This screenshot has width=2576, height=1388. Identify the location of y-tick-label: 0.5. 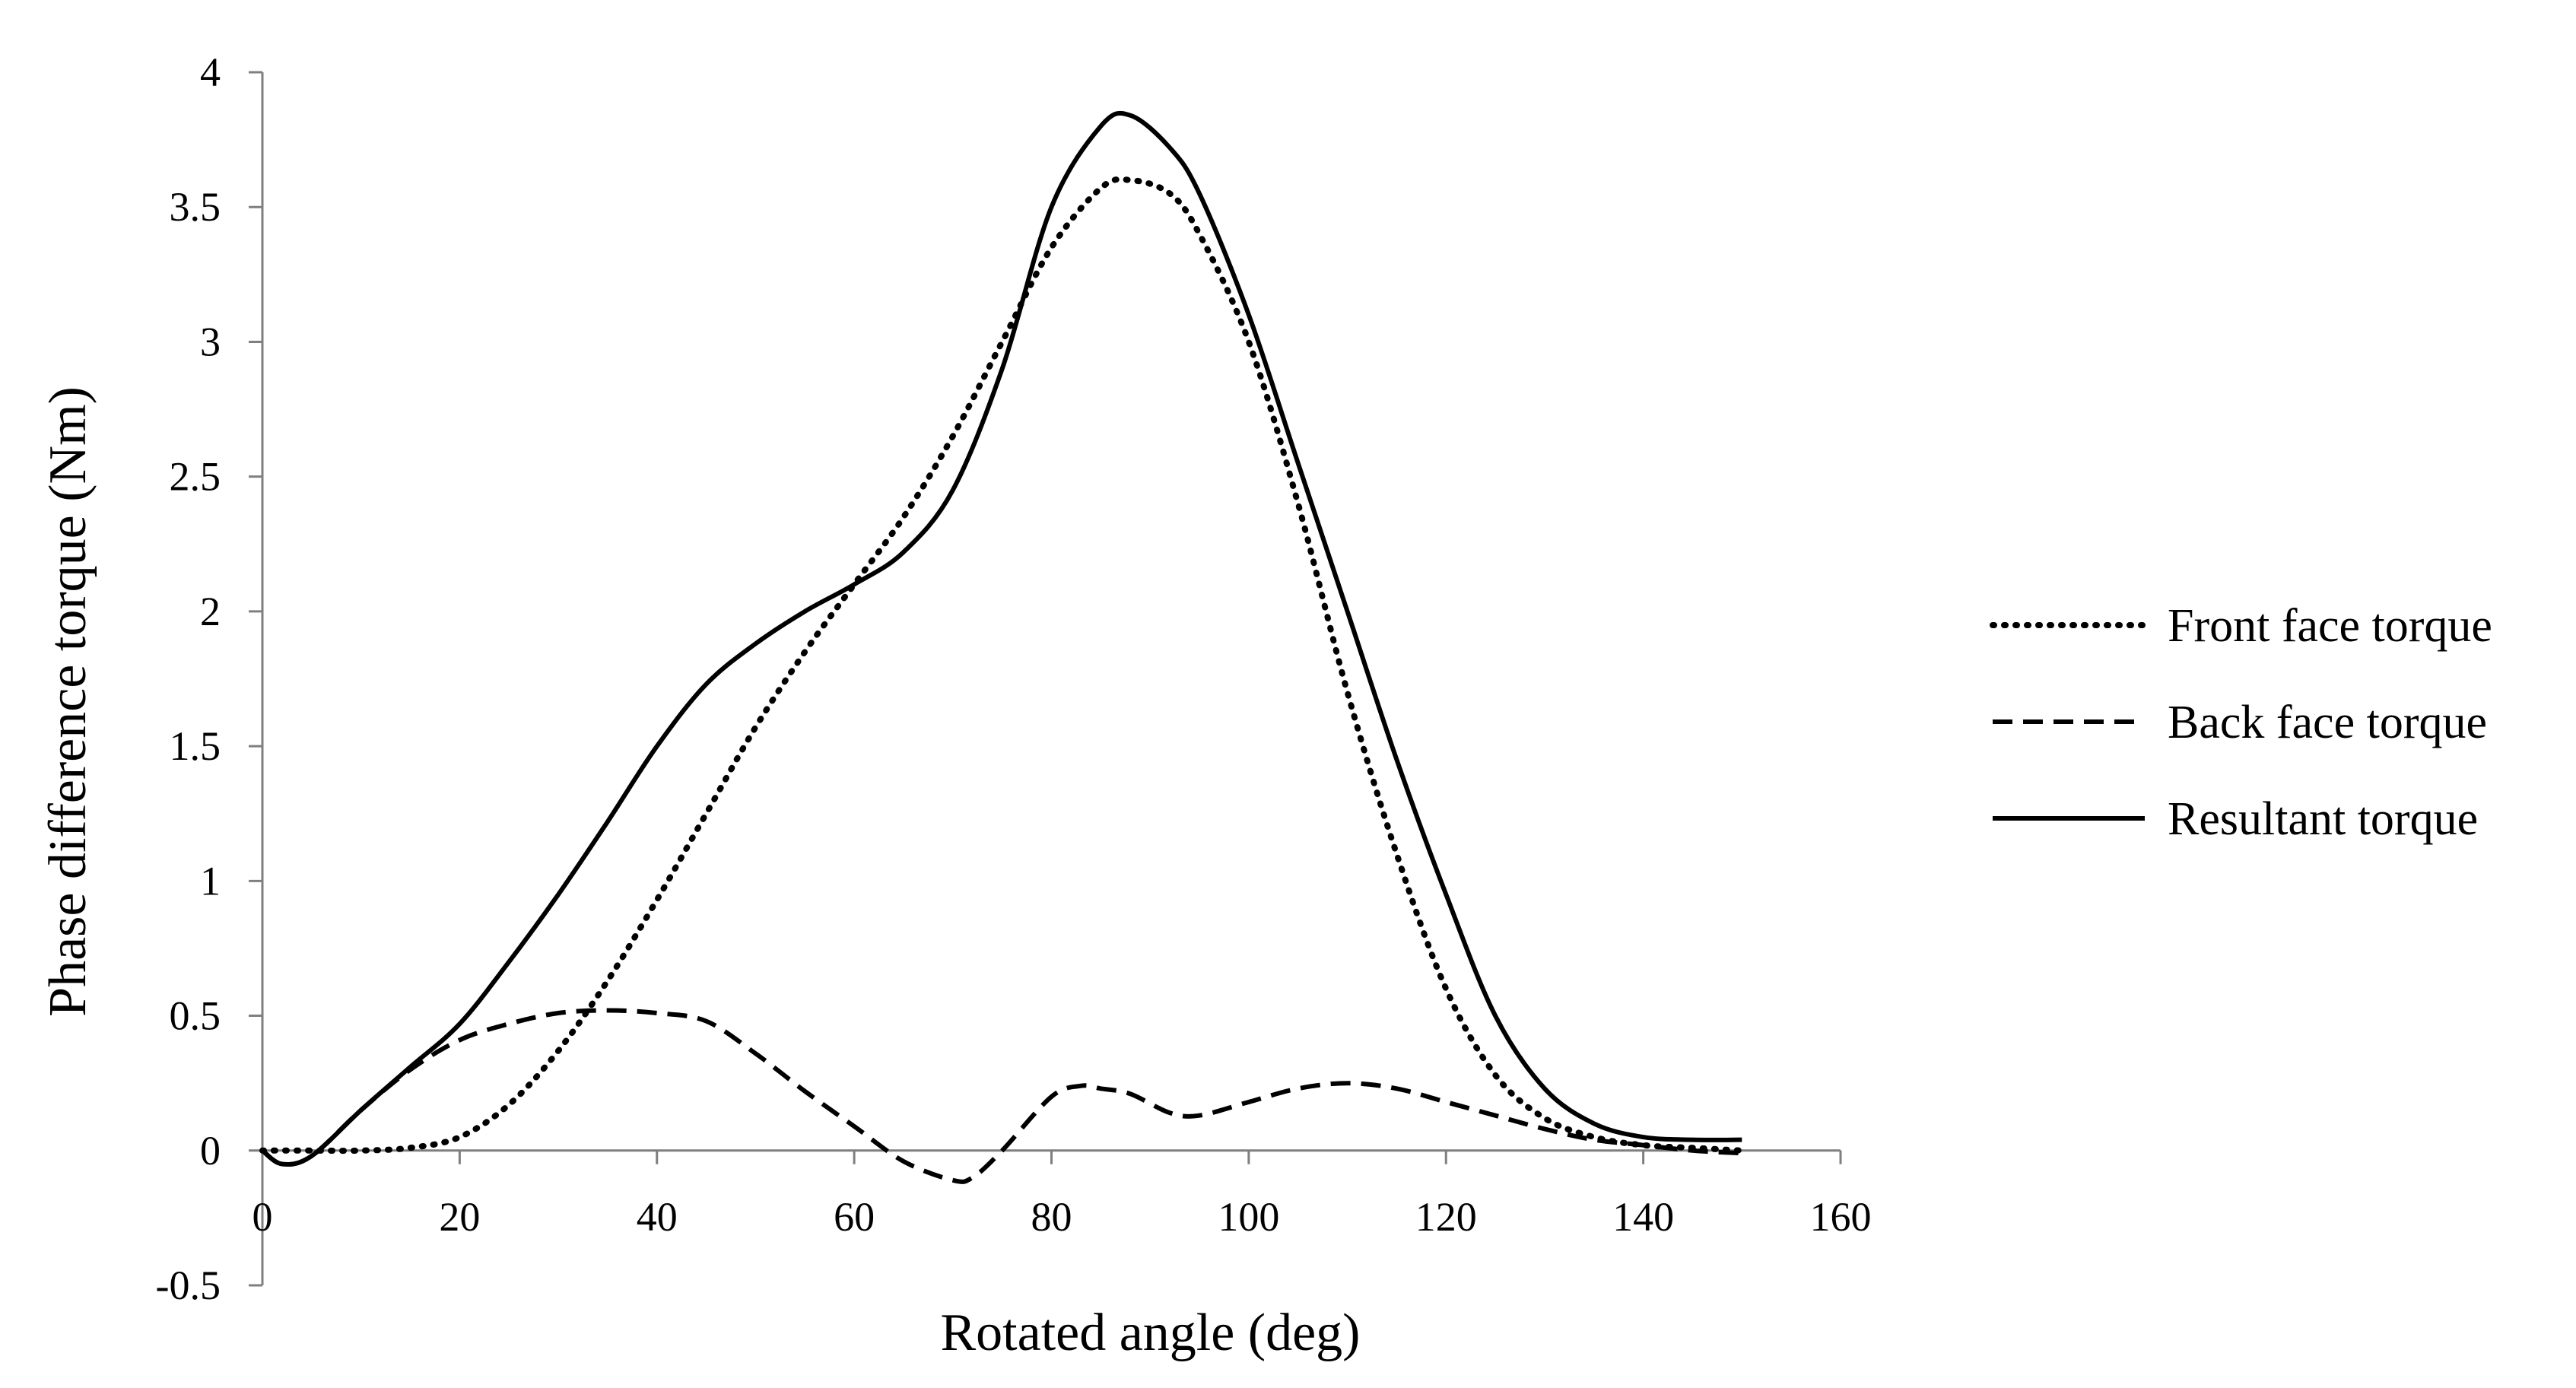
(195, 1016).